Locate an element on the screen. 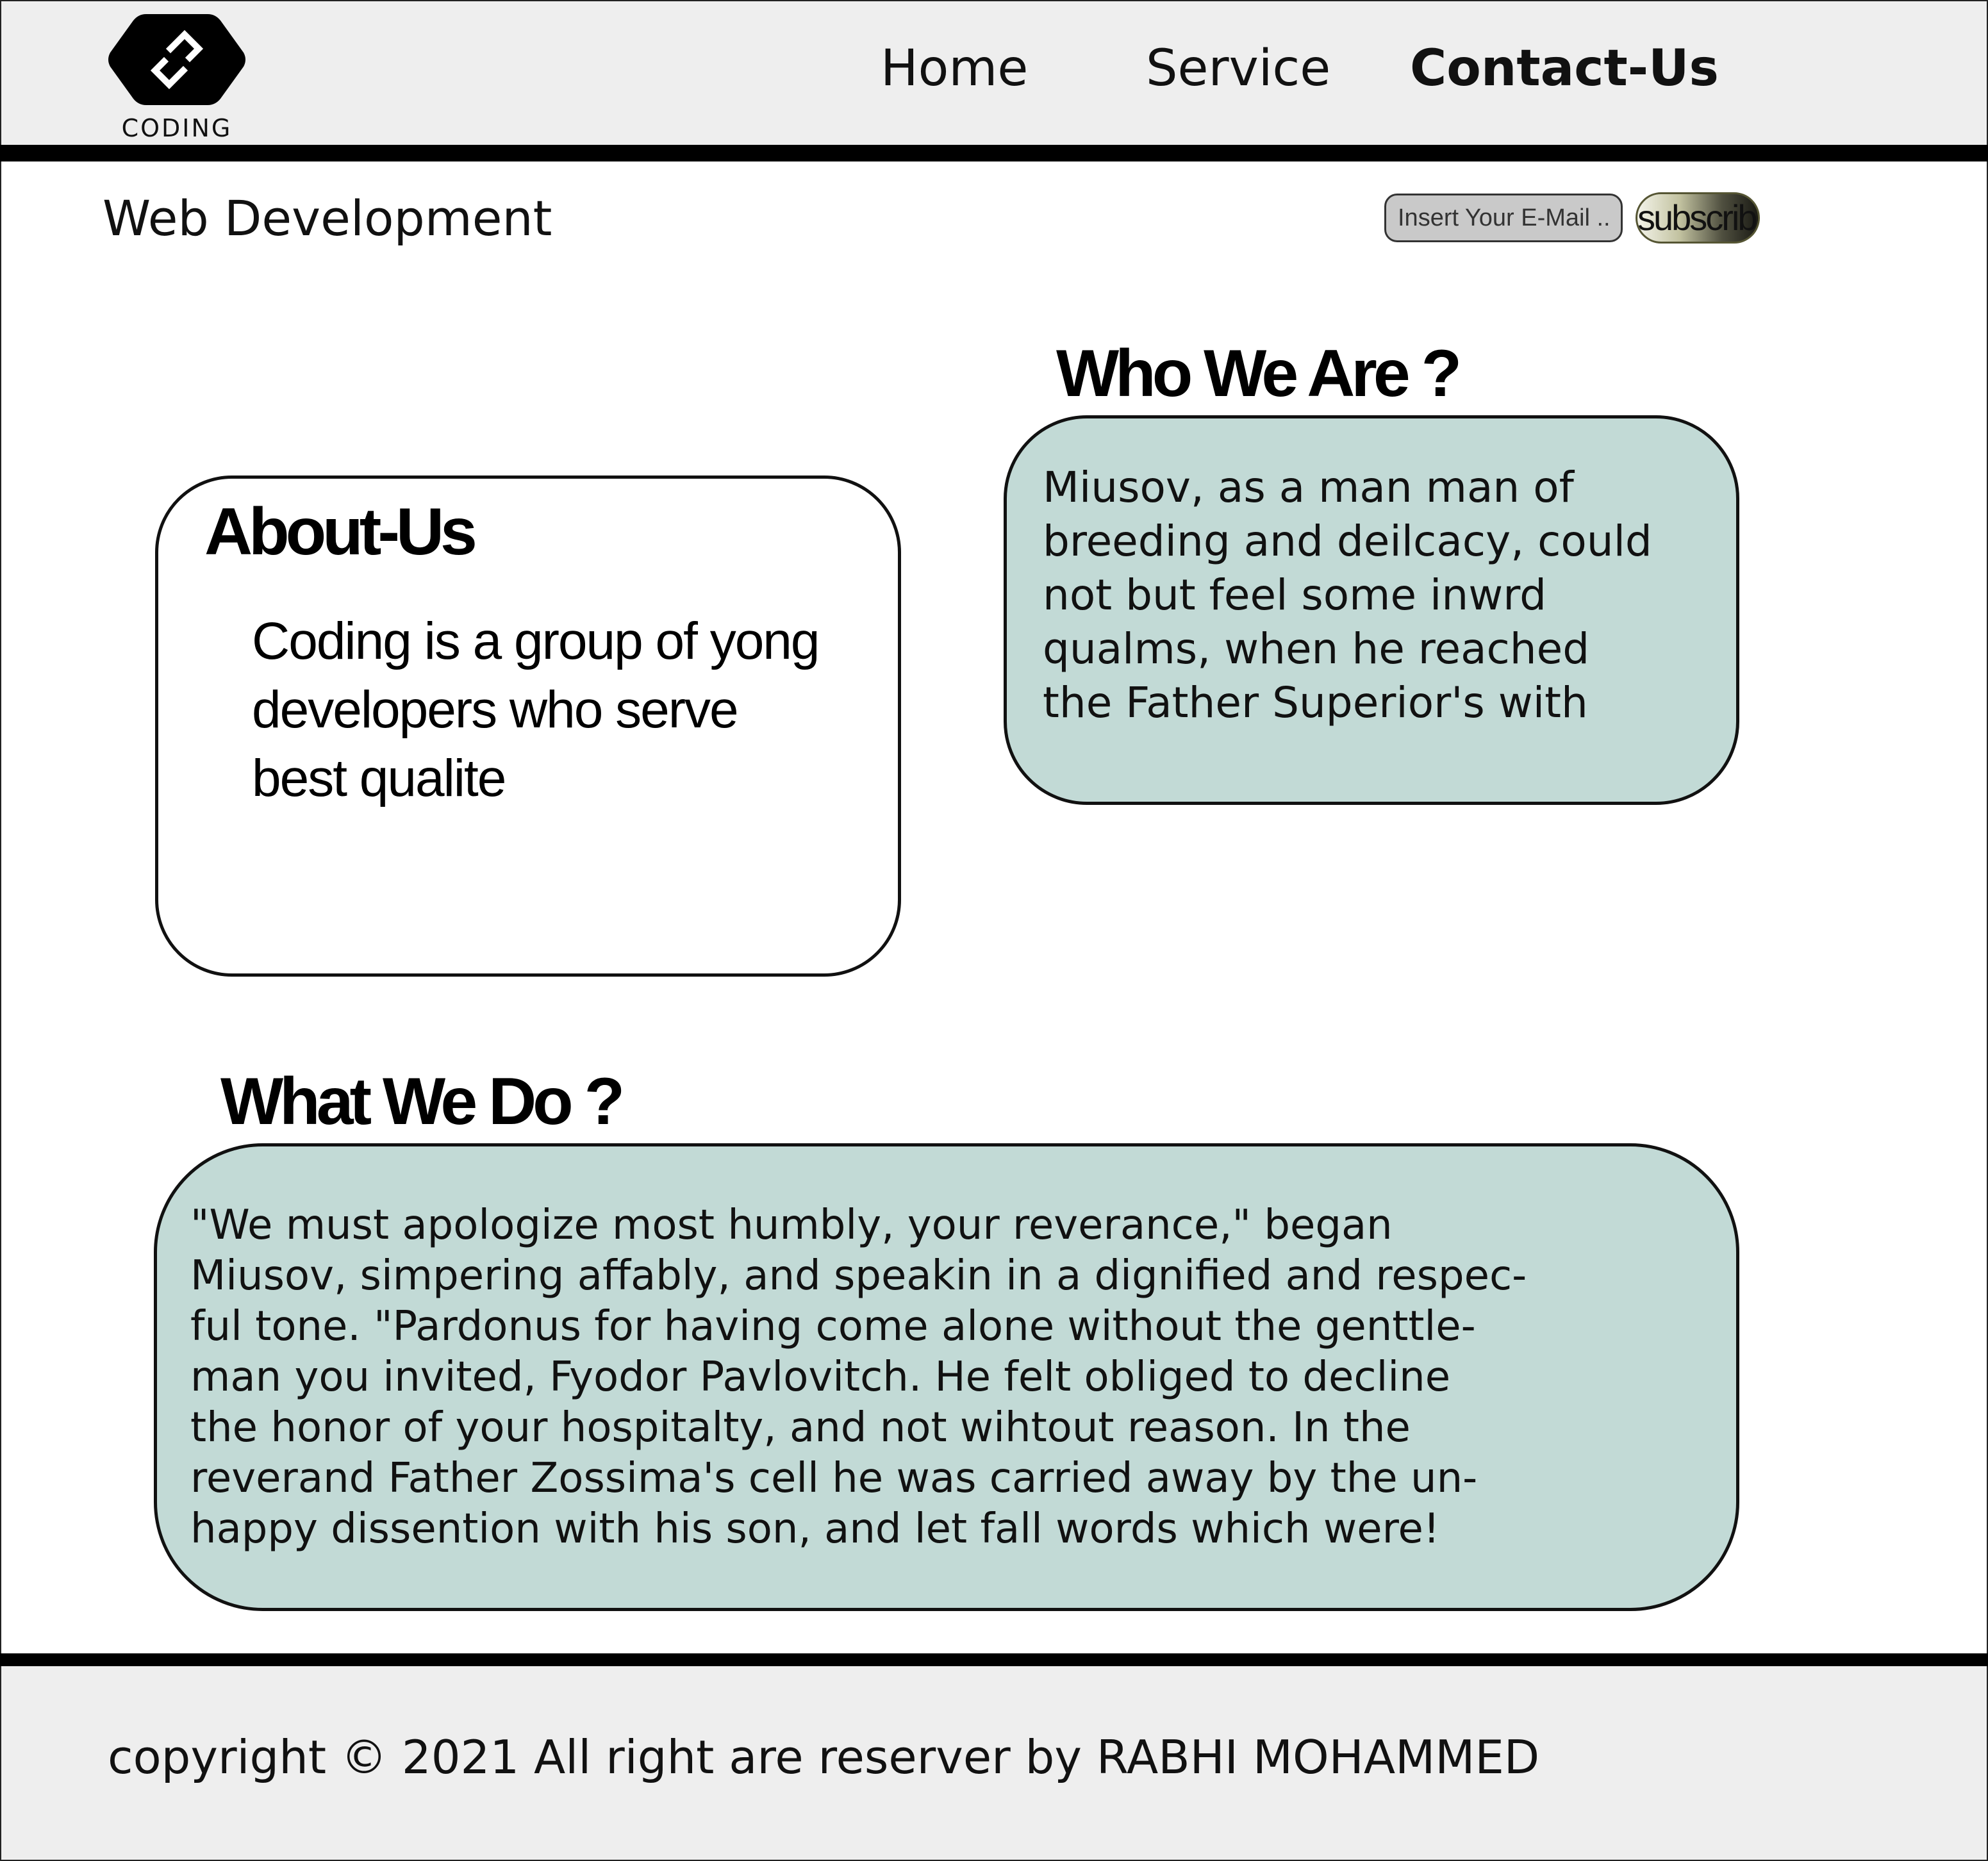 The width and height of the screenshot is (1988, 1861). coding-logo-icon is located at coordinates (176, 59).